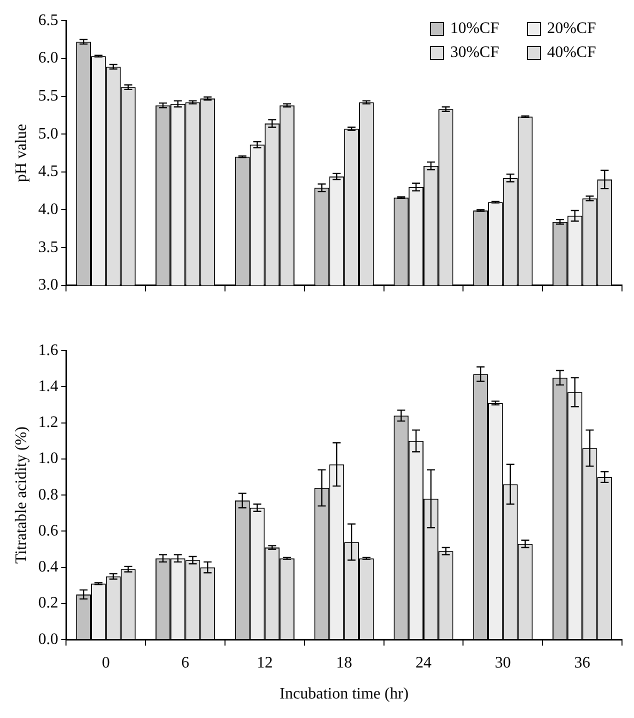 This screenshot has width=634, height=718. I want to click on y-tick-label: 1.0, so click(48, 459).